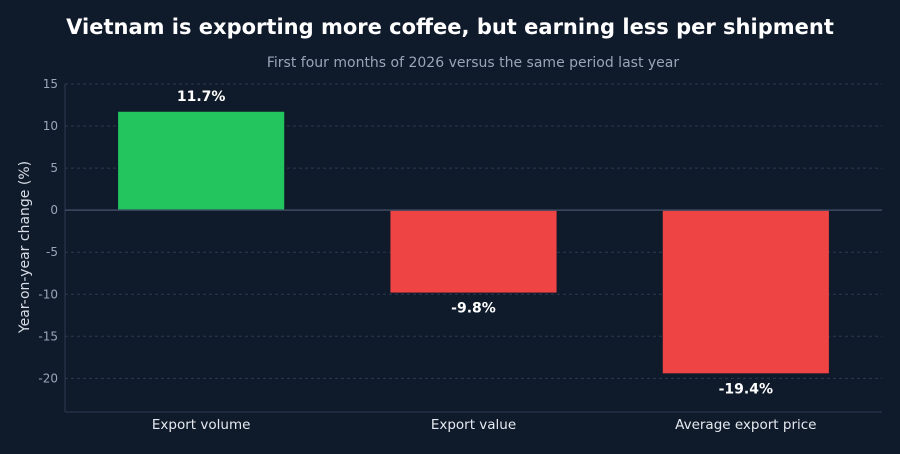 This screenshot has width=900, height=454. Describe the element at coordinates (50, 126) in the screenshot. I see `y-tick-label: 10` at that location.